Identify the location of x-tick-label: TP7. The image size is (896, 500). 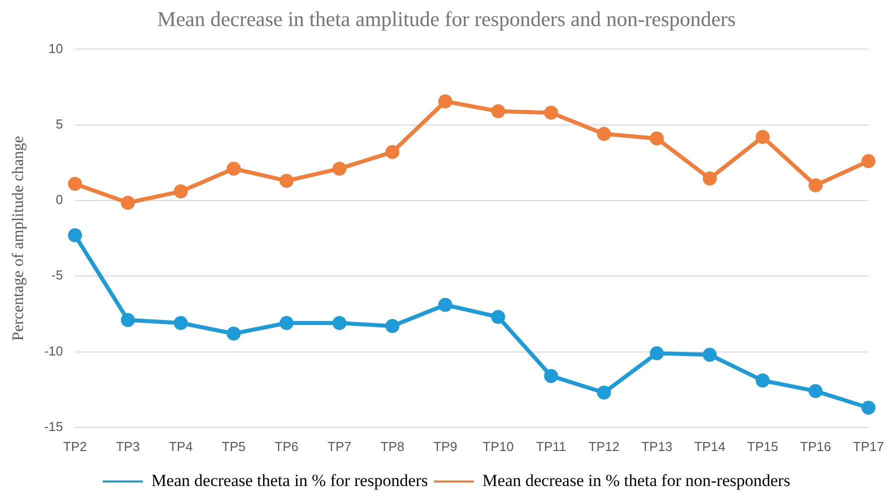
(340, 446).